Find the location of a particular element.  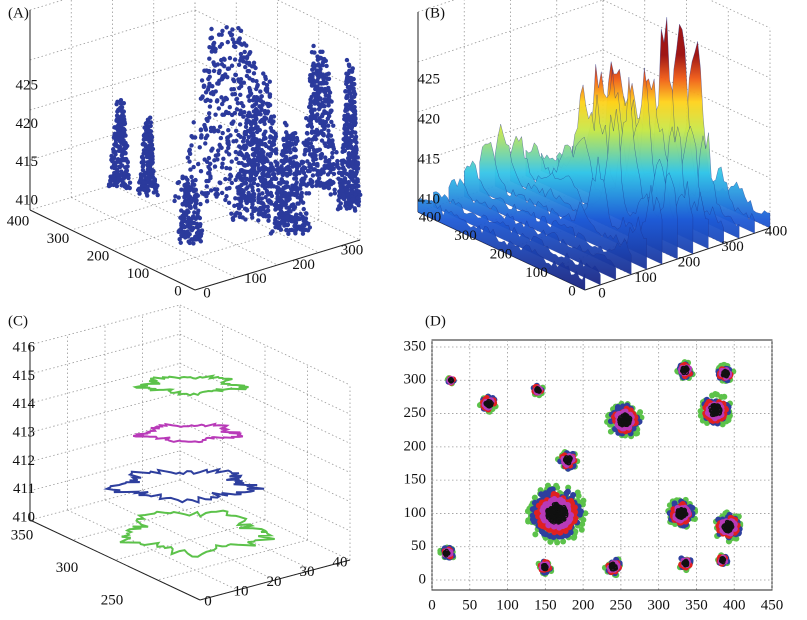

tick-label: 200 is located at coordinates (98, 256).